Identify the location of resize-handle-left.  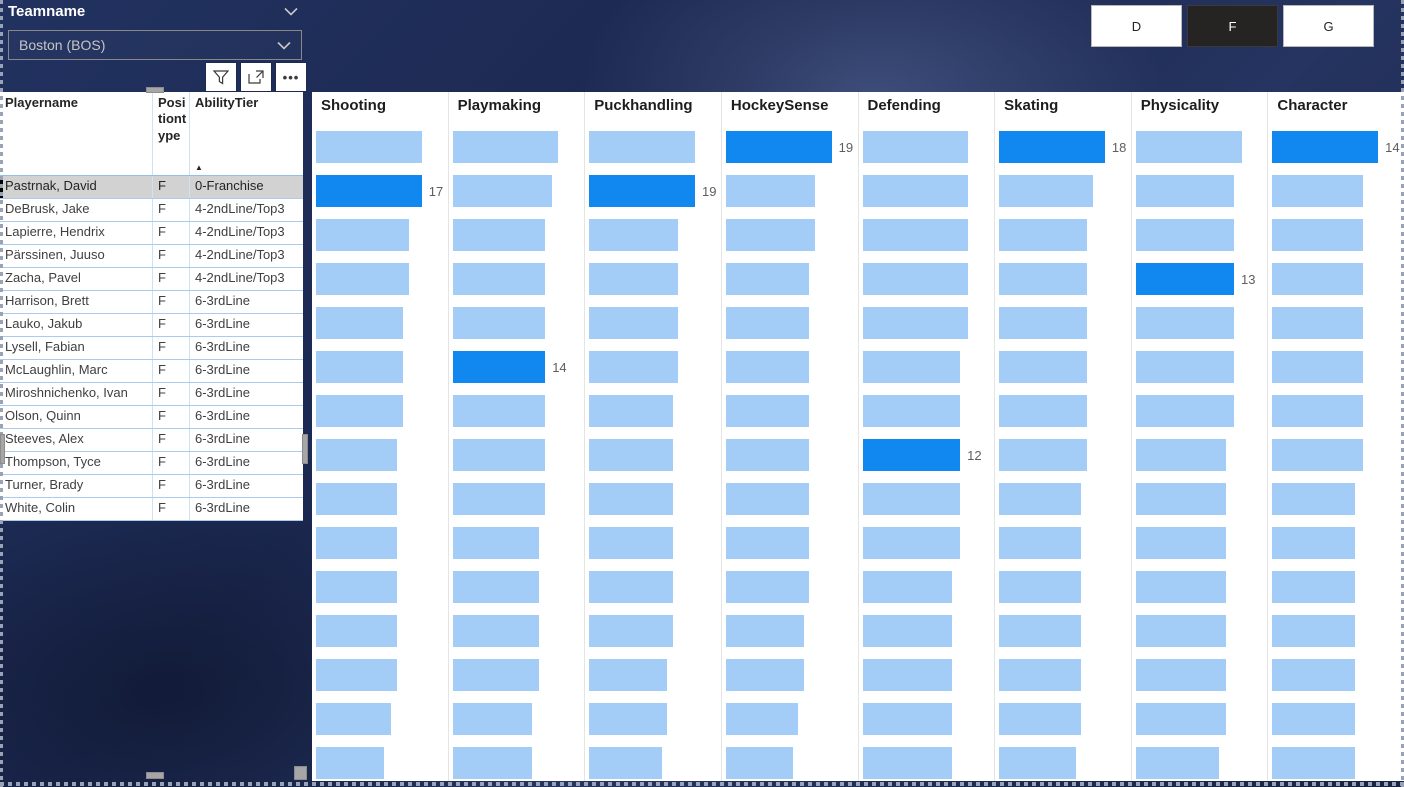
(2, 449).